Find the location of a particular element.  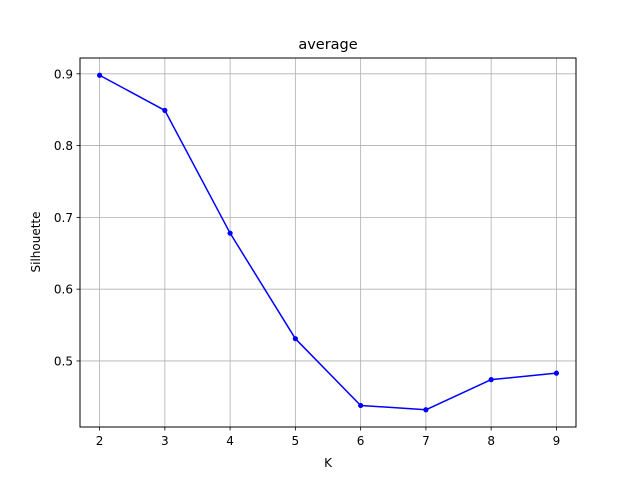

x-tick-label: 3 is located at coordinates (165, 441).